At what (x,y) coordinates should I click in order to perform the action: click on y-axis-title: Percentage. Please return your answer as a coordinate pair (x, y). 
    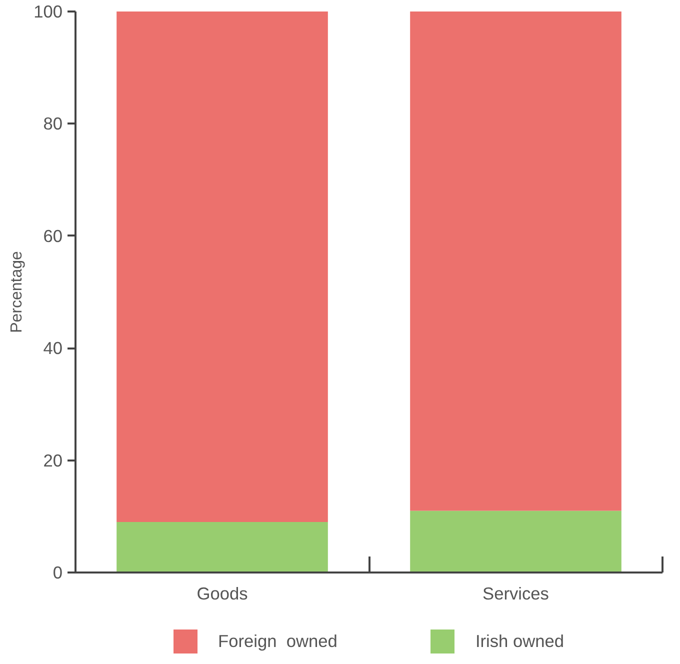
    Looking at the image, I should click on (17, 291).